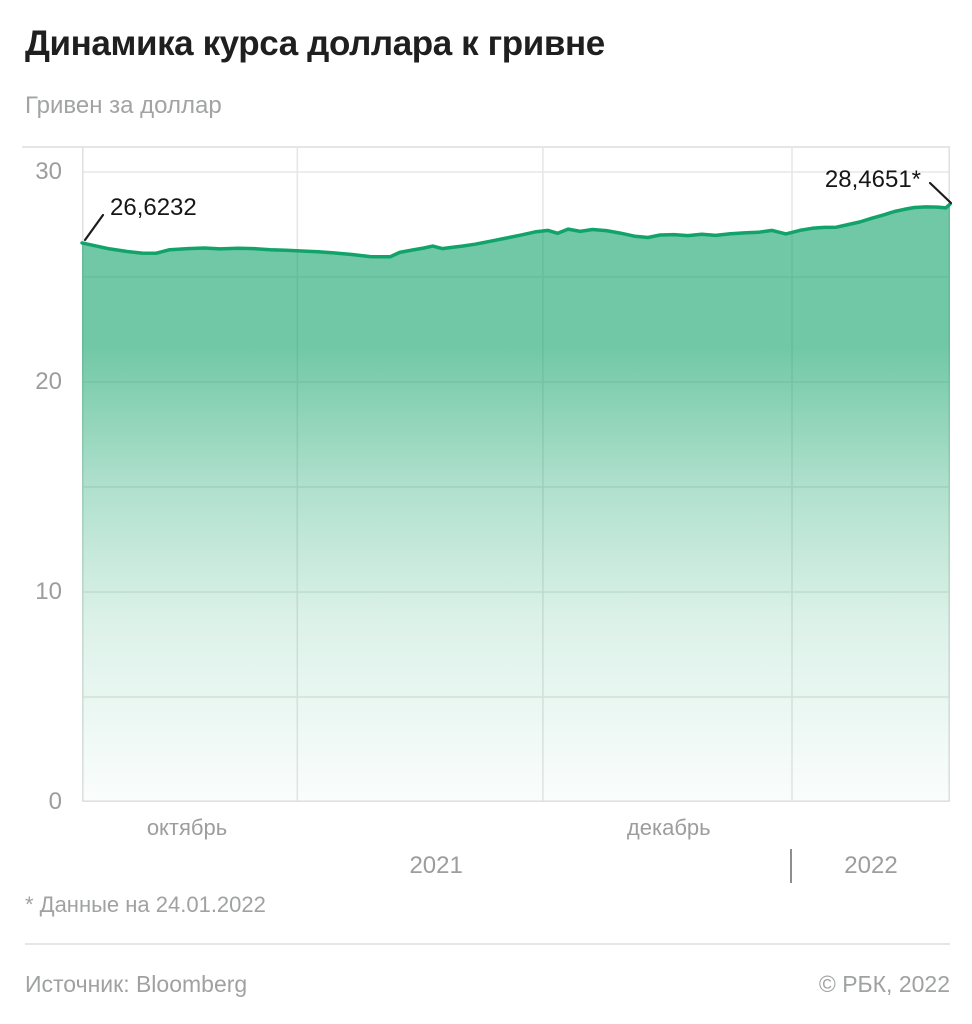  What do you see at coordinates (315, 43) in the screenshot?
I see `chart-title: Динамика курса доллара к гривне` at bounding box center [315, 43].